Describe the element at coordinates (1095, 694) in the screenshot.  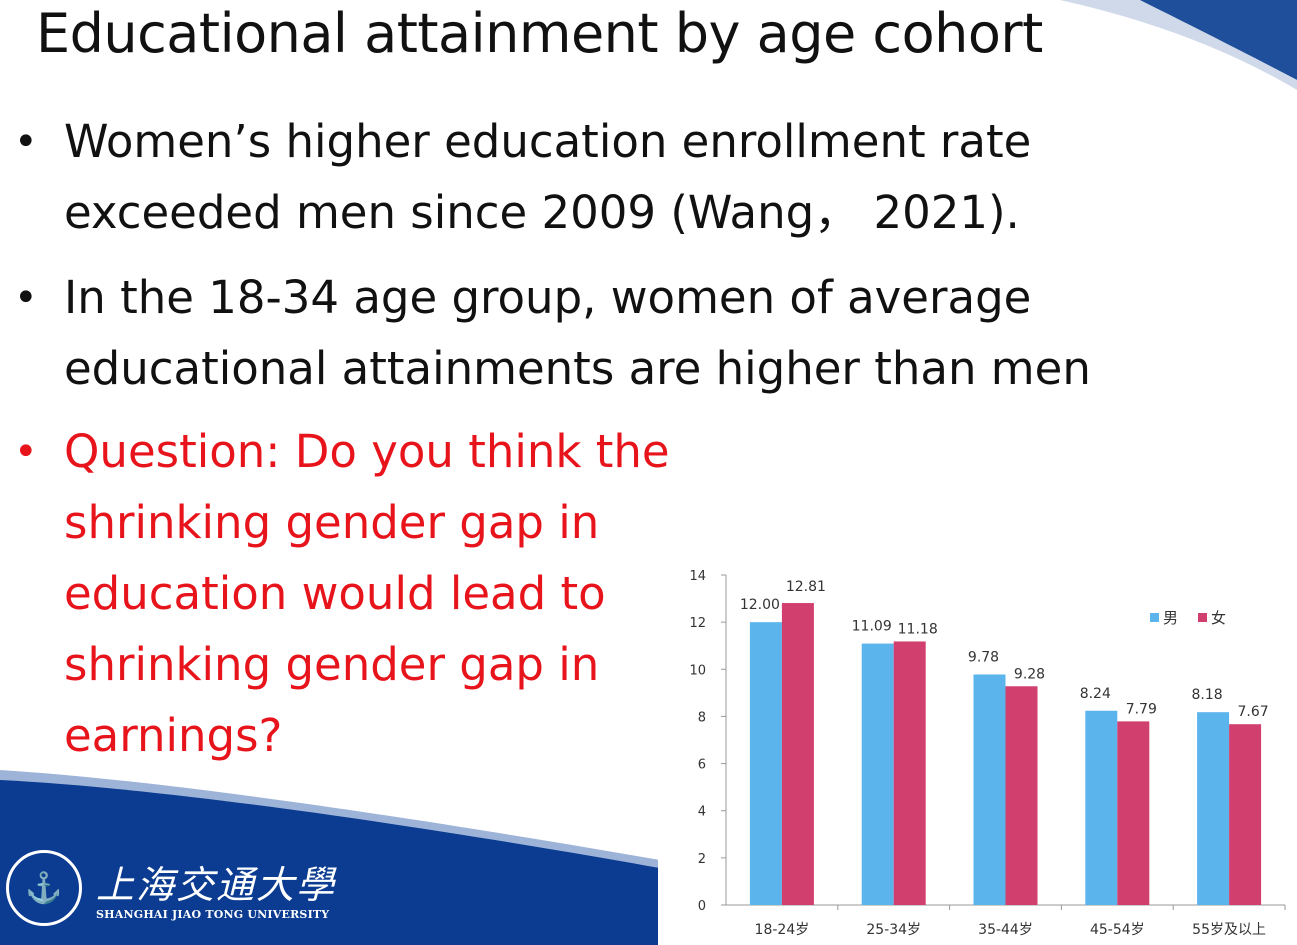
I see `data-label: 8.24` at that location.